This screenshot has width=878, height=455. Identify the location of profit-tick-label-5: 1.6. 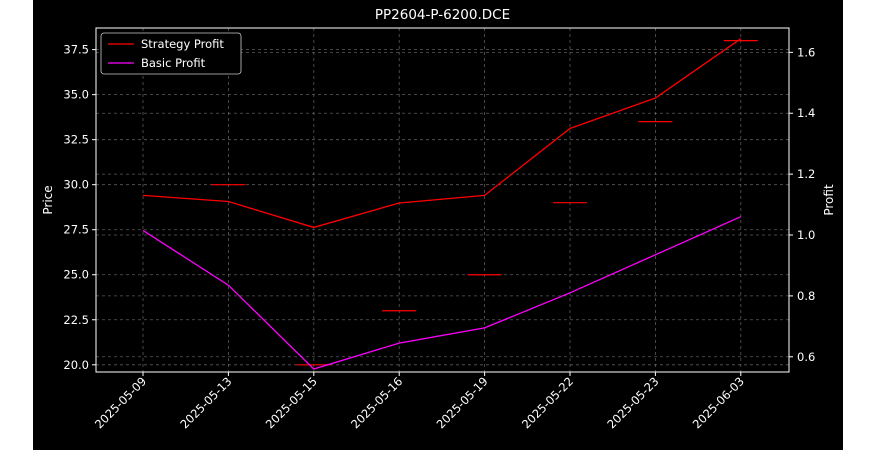
(806, 52).